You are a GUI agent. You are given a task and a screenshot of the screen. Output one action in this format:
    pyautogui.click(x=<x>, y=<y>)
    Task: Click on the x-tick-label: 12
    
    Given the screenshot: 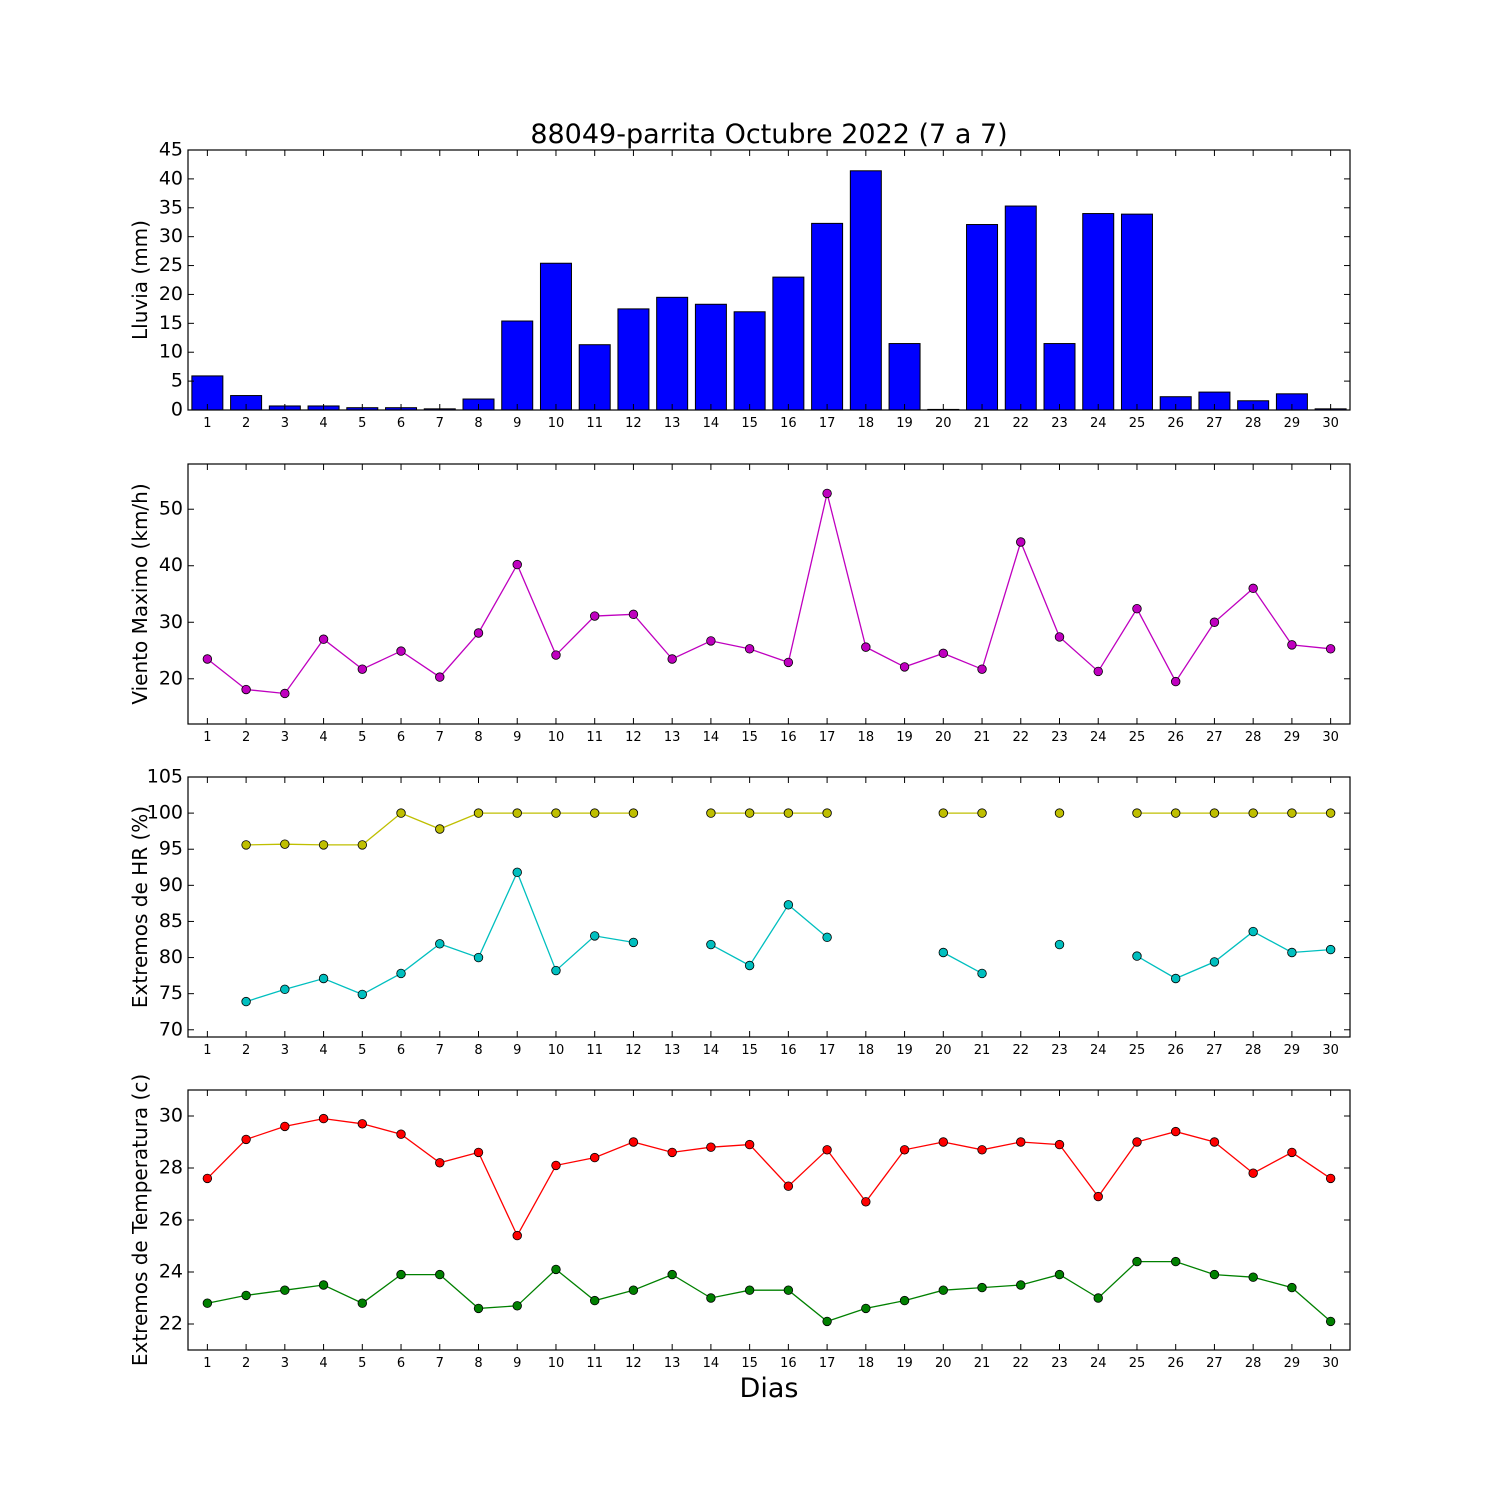 What is the action you would take?
    pyautogui.click(x=633, y=1050)
    